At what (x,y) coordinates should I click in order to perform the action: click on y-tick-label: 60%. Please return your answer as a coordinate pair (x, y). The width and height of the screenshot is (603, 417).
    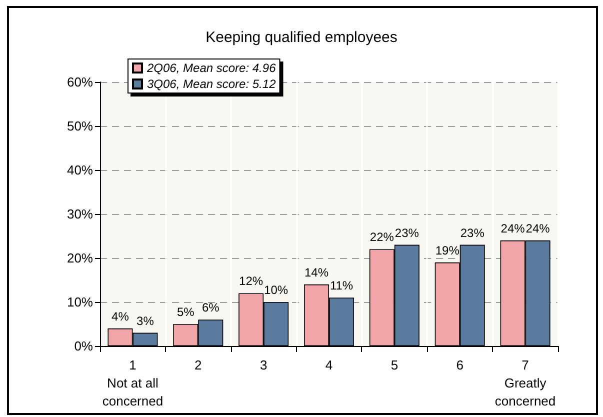
    Looking at the image, I should click on (80, 82).